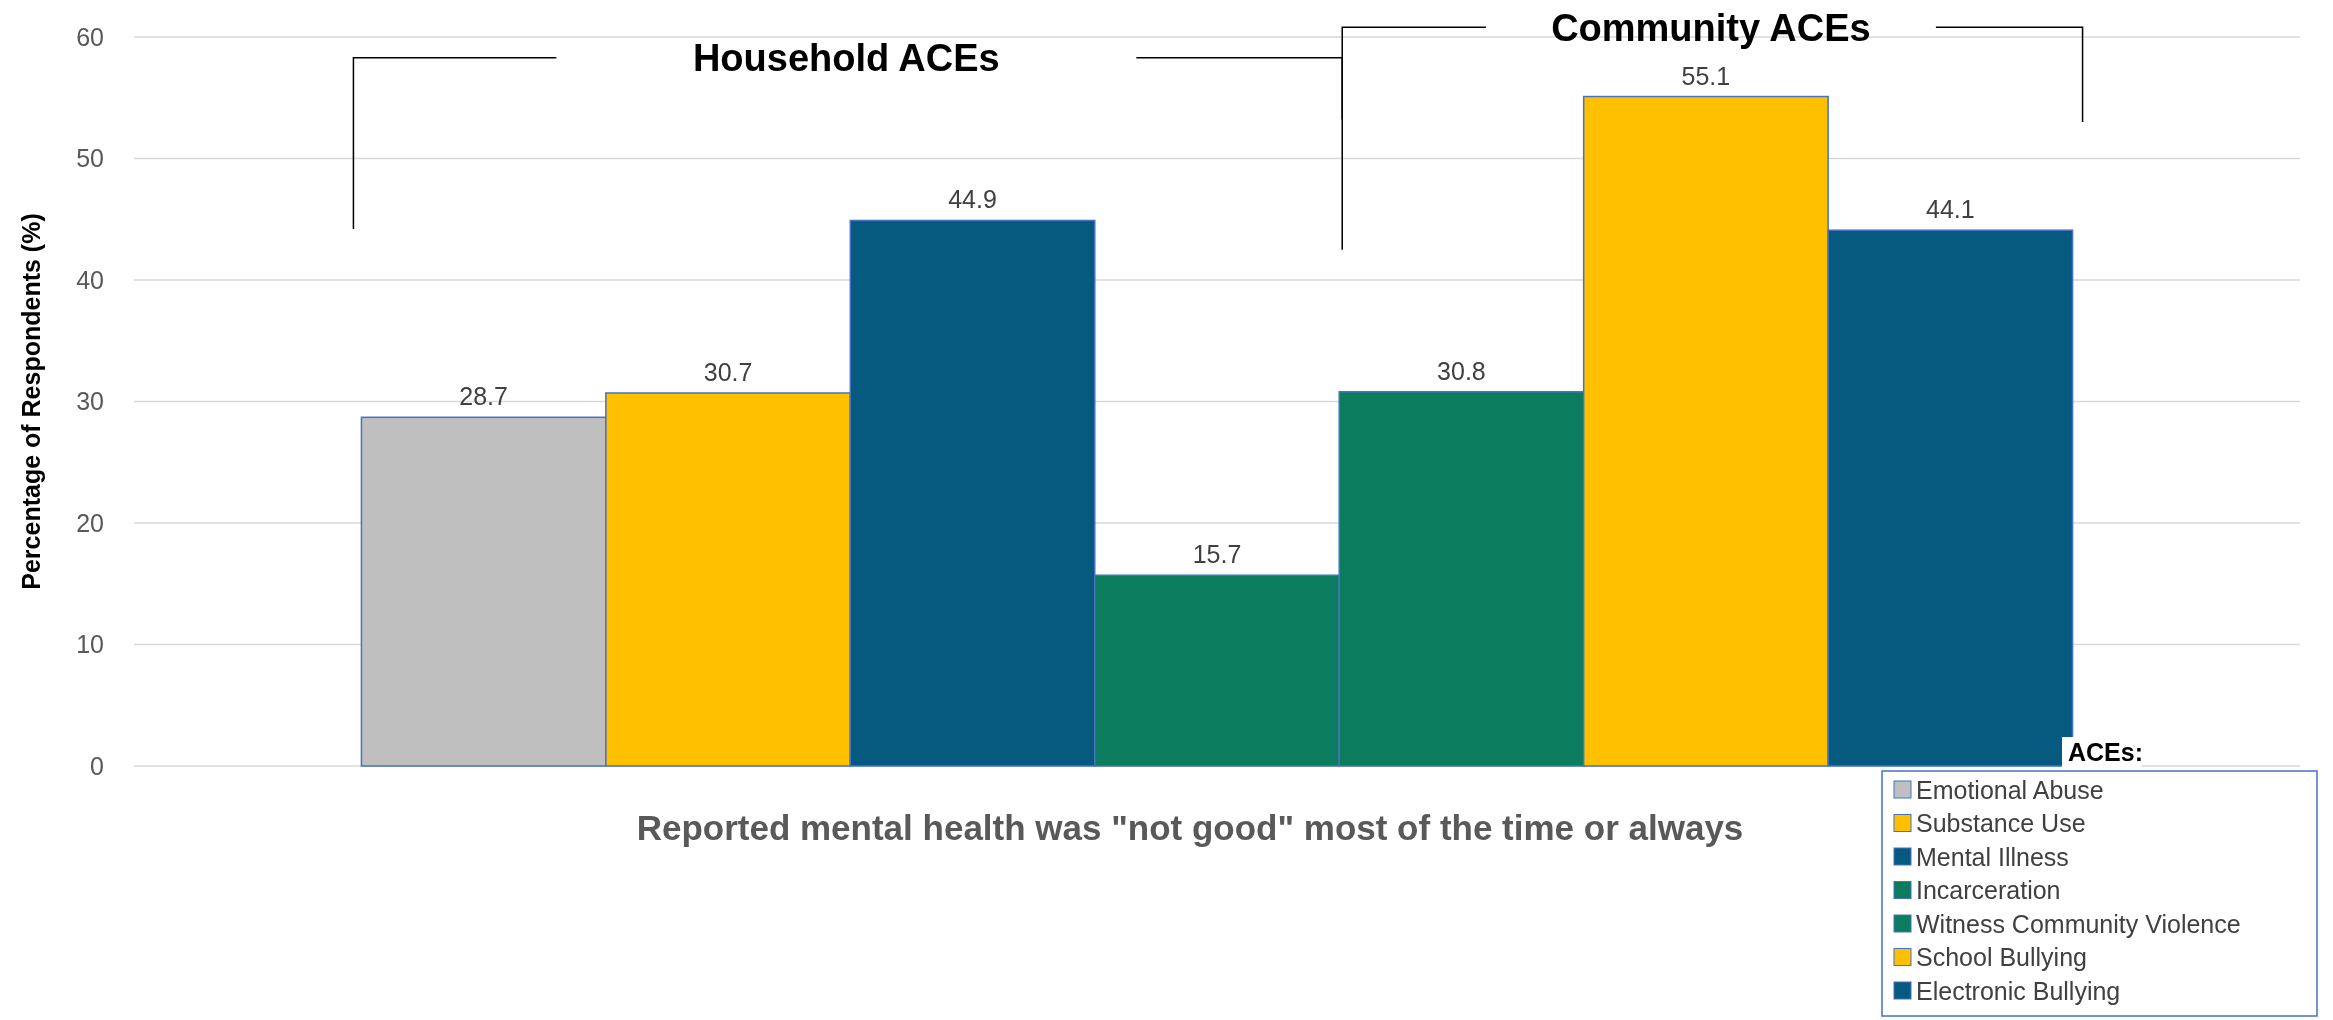 This screenshot has width=2333, height=1020. Describe the element at coordinates (846, 57) in the screenshot. I see `annotation: Household ACEs` at that location.